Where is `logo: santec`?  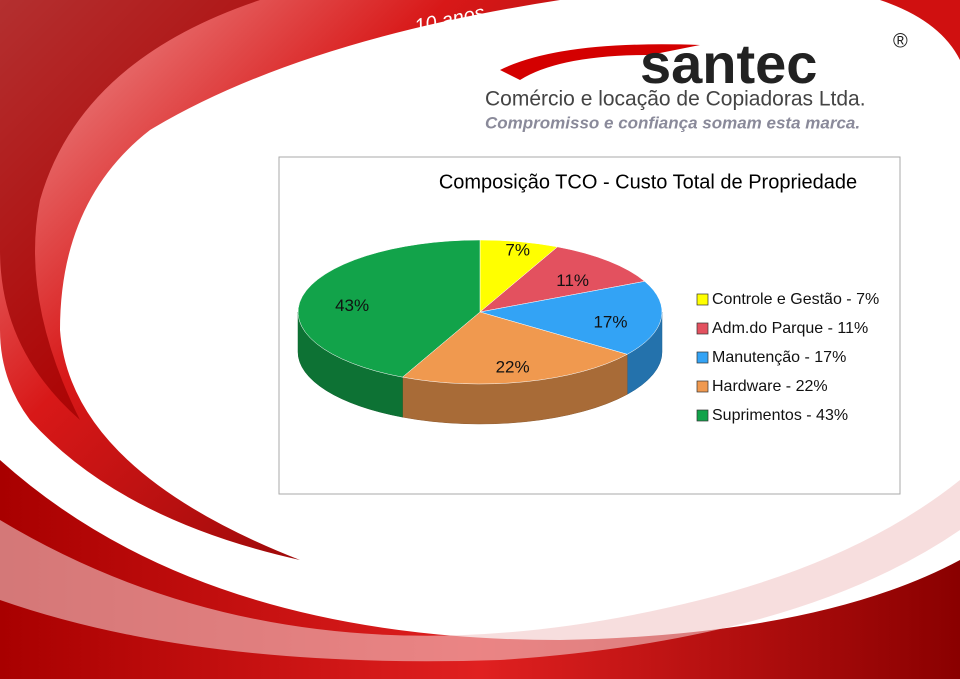 logo: santec is located at coordinates (728, 63).